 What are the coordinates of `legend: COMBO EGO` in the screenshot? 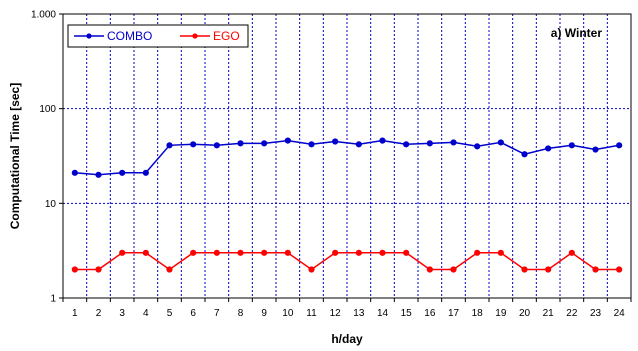 It's located at (158, 36).